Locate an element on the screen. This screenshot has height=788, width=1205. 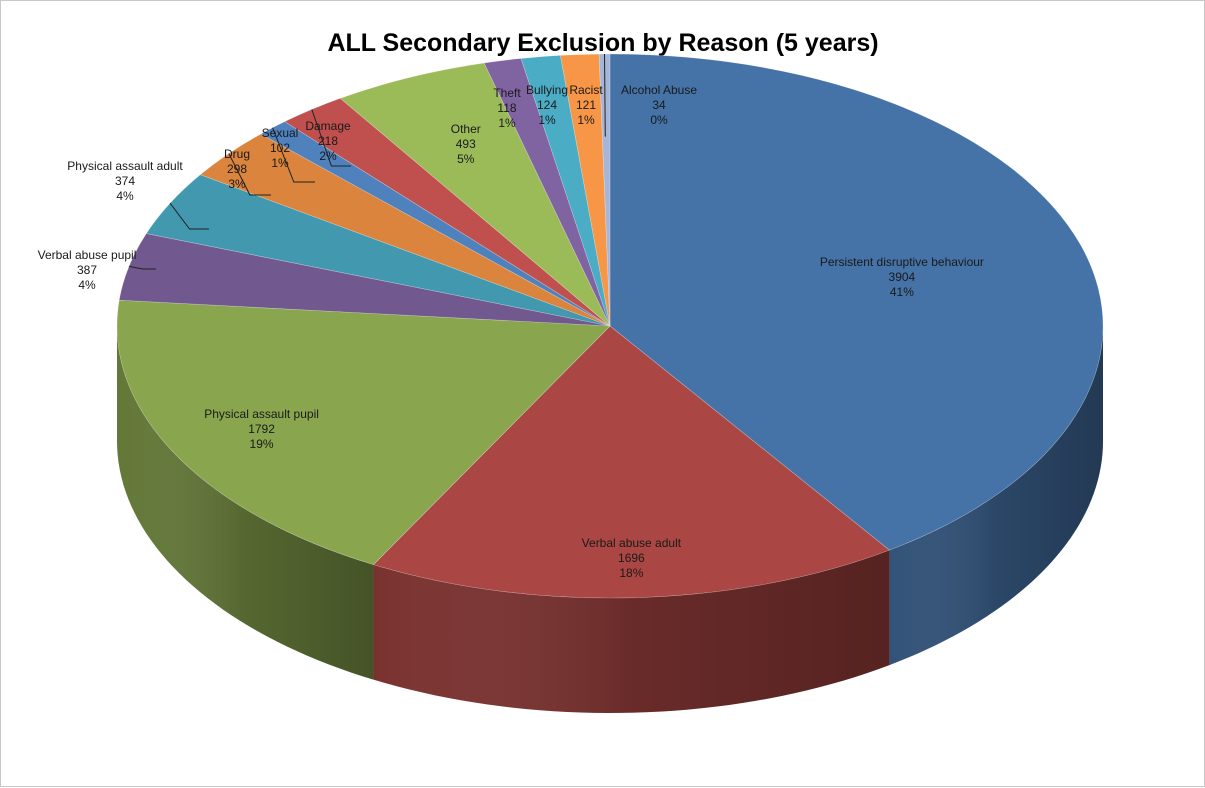
slice-label-11: Racist 121 1% is located at coordinates (586, 105).